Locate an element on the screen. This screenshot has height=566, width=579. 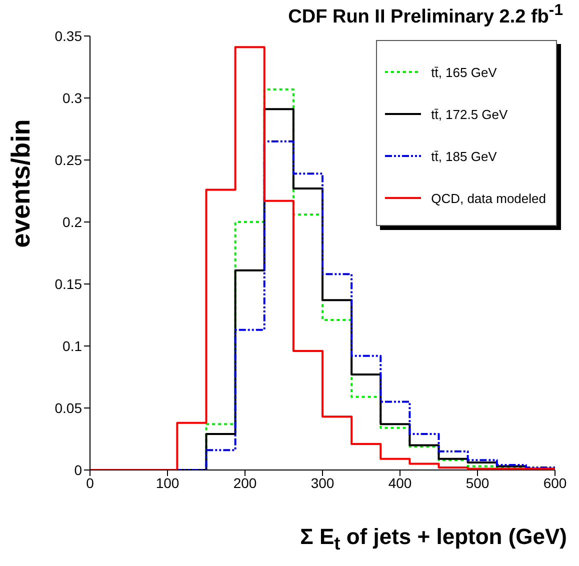
x-tick-label: 300 is located at coordinates (322, 482).